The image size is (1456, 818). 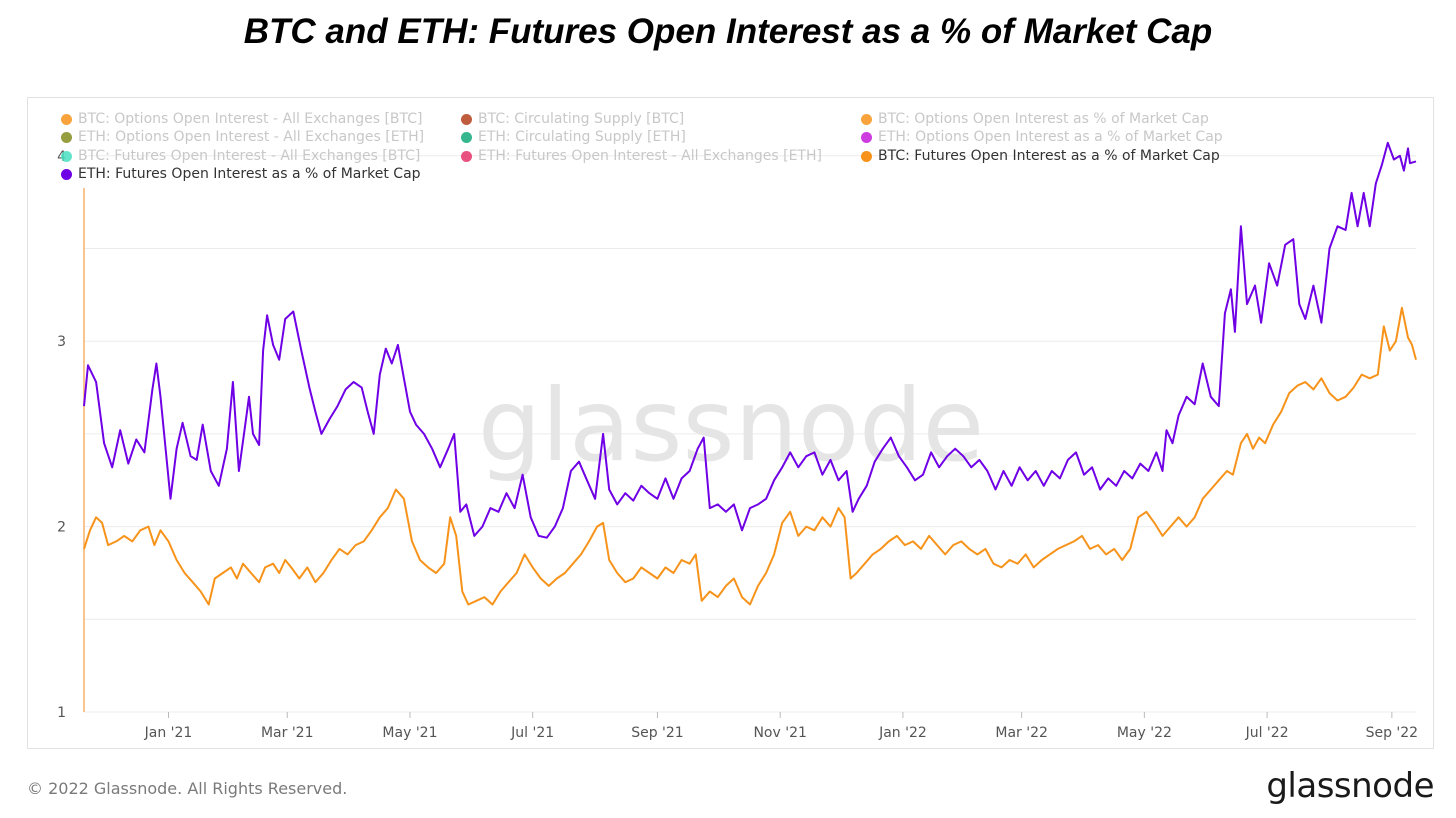 What do you see at coordinates (61, 435) in the screenshot?
I see `y-axis: 1234` at bounding box center [61, 435].